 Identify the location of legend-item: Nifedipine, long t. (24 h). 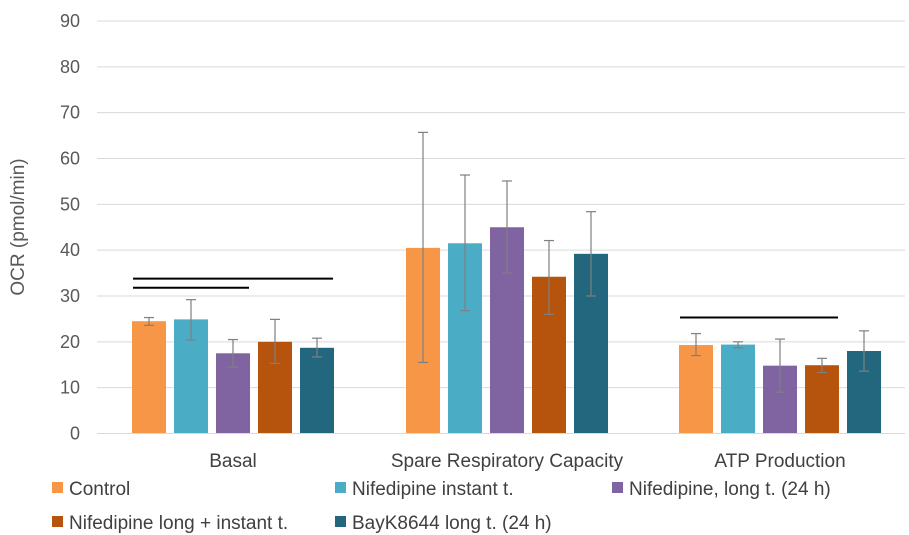
(721, 489).